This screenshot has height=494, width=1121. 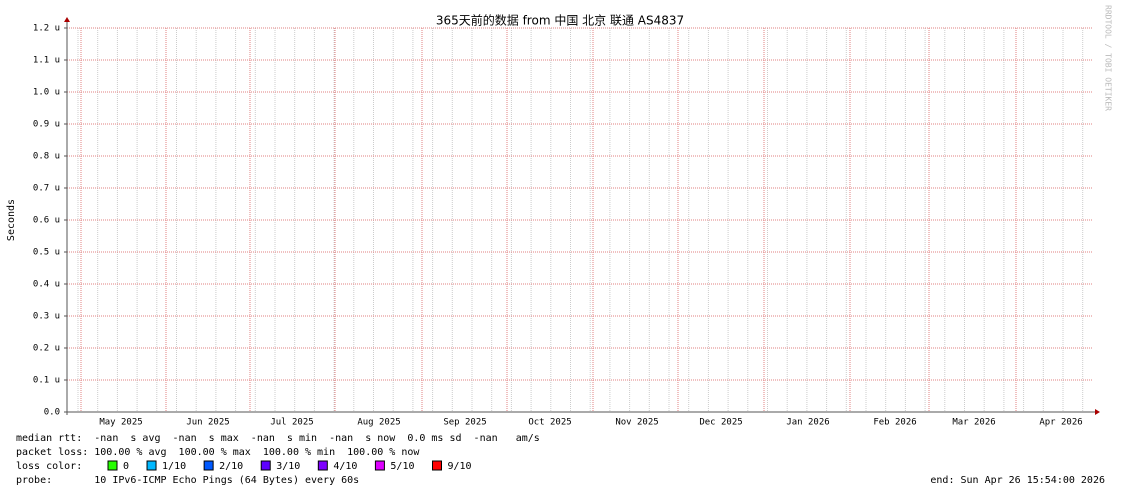 What do you see at coordinates (1060, 423) in the screenshot?
I see `x-tick-label: Apr 2026` at bounding box center [1060, 423].